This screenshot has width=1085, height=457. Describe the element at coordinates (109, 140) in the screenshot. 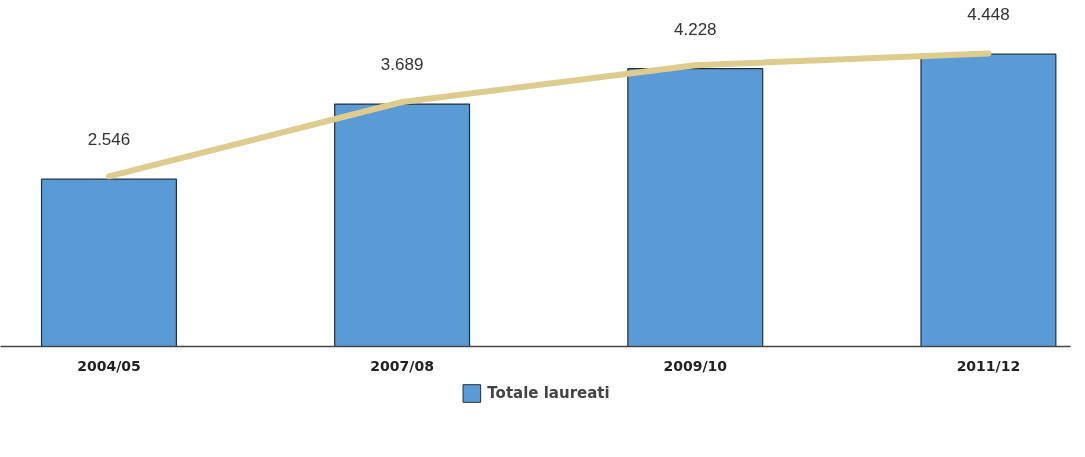

I see `data-label: 2.546` at that location.